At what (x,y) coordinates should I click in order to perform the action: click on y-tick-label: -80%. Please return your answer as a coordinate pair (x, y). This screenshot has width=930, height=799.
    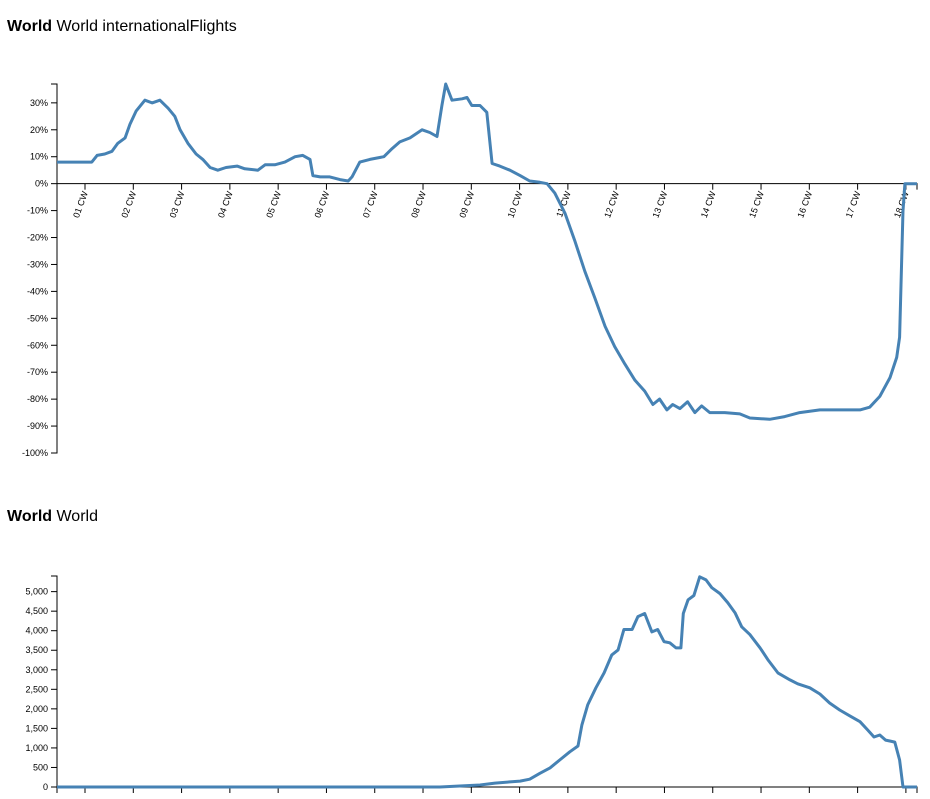
    Looking at the image, I should click on (37, 399).